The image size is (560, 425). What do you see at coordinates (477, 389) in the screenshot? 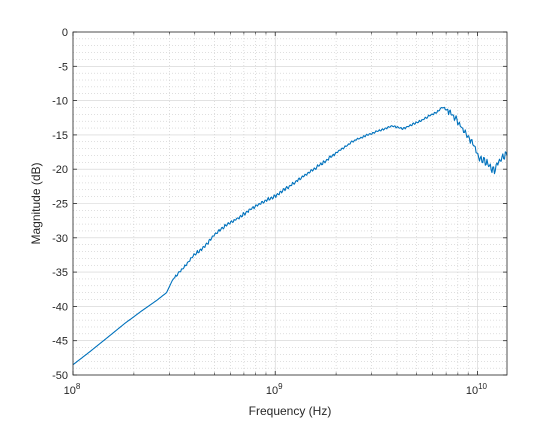
I see `x-tick-label: 10¹⁰` at bounding box center [477, 389].